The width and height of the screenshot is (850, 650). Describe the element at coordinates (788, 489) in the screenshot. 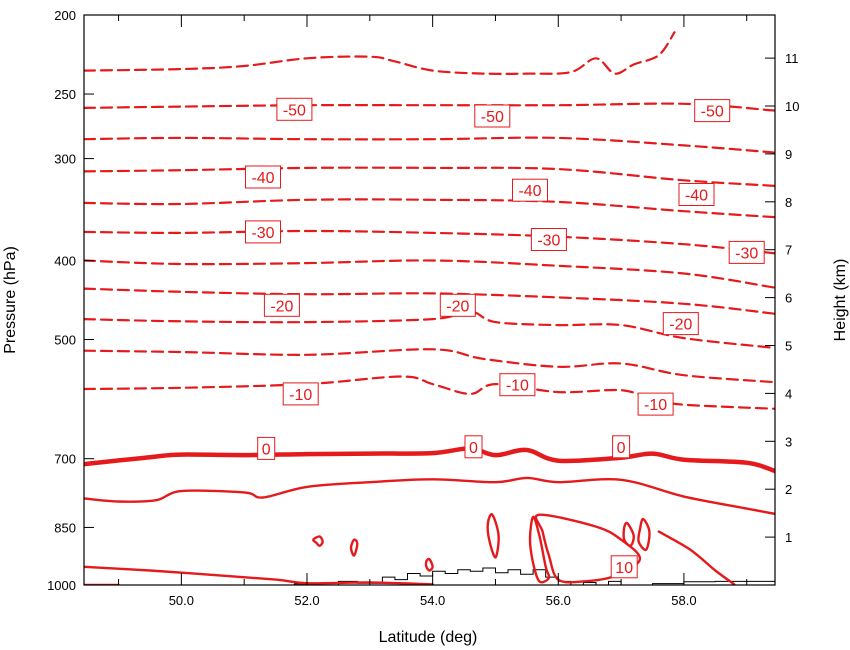

I see `height-tick-label: 2` at that location.